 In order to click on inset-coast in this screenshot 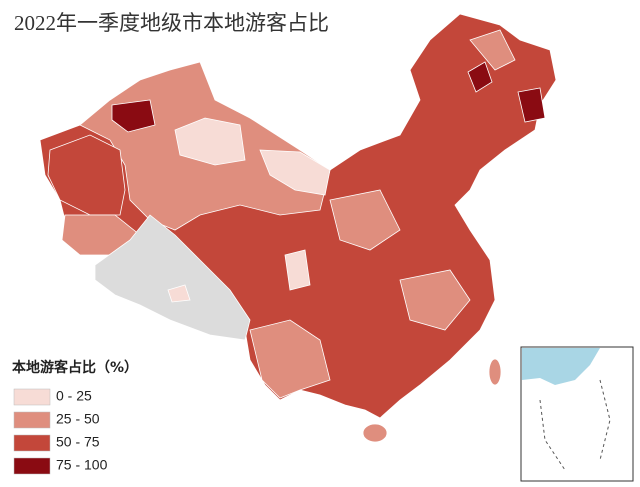, I will do `click(561, 366)`.